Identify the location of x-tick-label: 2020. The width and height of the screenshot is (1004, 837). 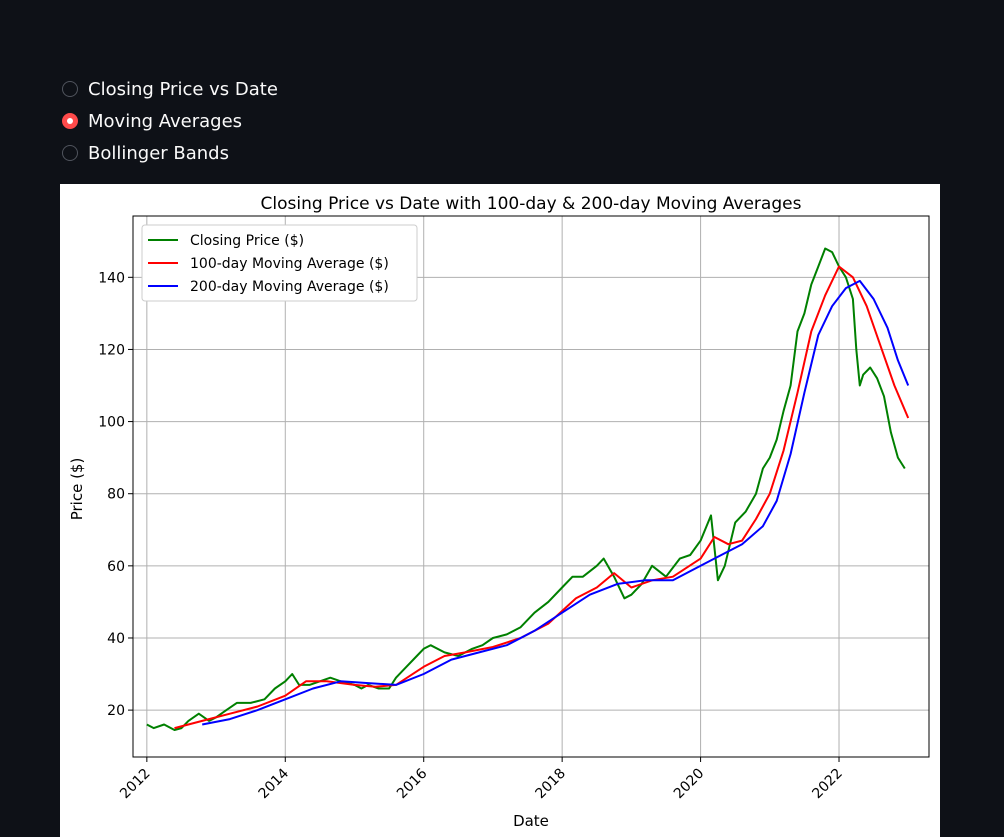
(689, 784).